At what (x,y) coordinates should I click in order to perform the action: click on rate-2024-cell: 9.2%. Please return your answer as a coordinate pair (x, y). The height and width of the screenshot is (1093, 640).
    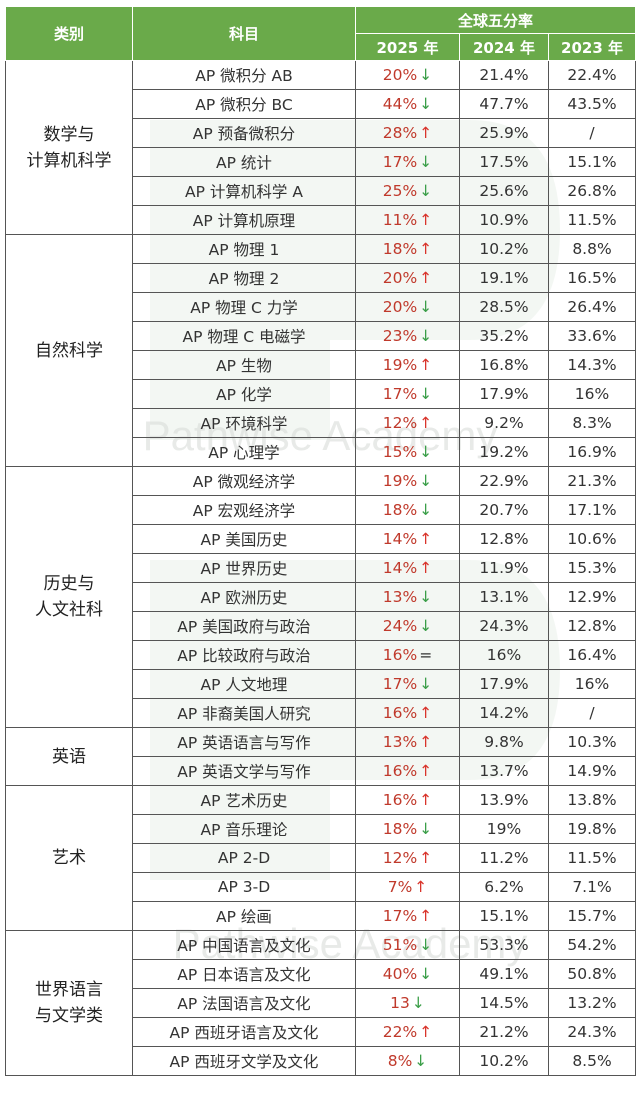
    Looking at the image, I should click on (504, 423).